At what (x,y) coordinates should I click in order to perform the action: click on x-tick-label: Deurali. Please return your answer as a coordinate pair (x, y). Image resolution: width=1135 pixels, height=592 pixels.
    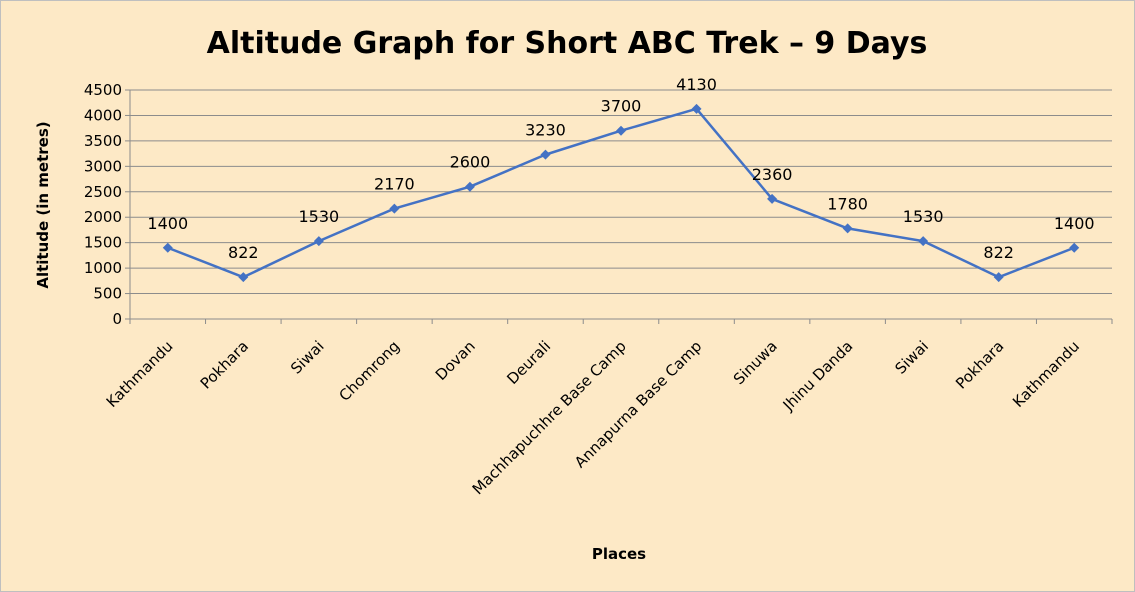
    Looking at the image, I should click on (528, 362).